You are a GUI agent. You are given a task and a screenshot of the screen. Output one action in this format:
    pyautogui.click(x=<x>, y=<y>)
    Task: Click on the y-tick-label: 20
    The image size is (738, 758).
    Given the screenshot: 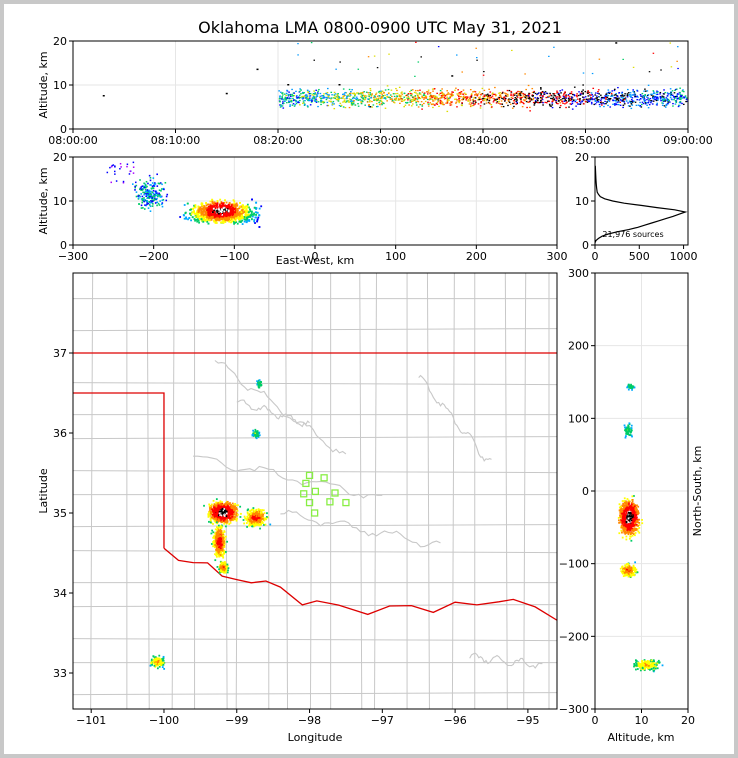 What is the action you would take?
    pyautogui.click(x=60, y=157)
    